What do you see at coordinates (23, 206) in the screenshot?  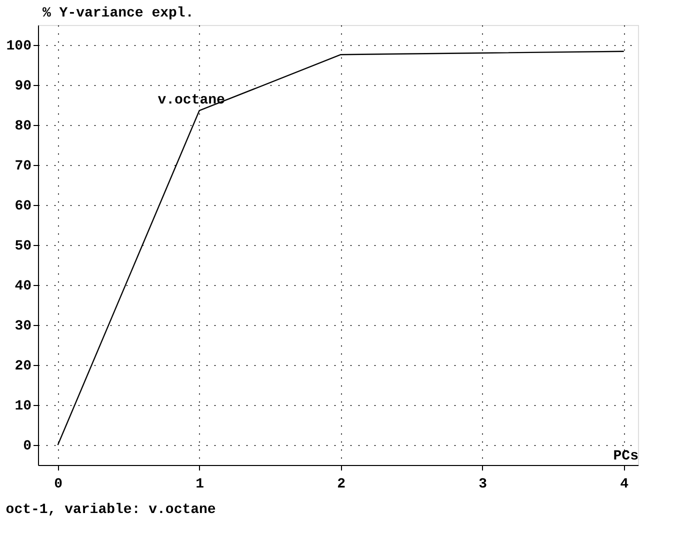 I see `y-tick-label: 60` at bounding box center [23, 206].